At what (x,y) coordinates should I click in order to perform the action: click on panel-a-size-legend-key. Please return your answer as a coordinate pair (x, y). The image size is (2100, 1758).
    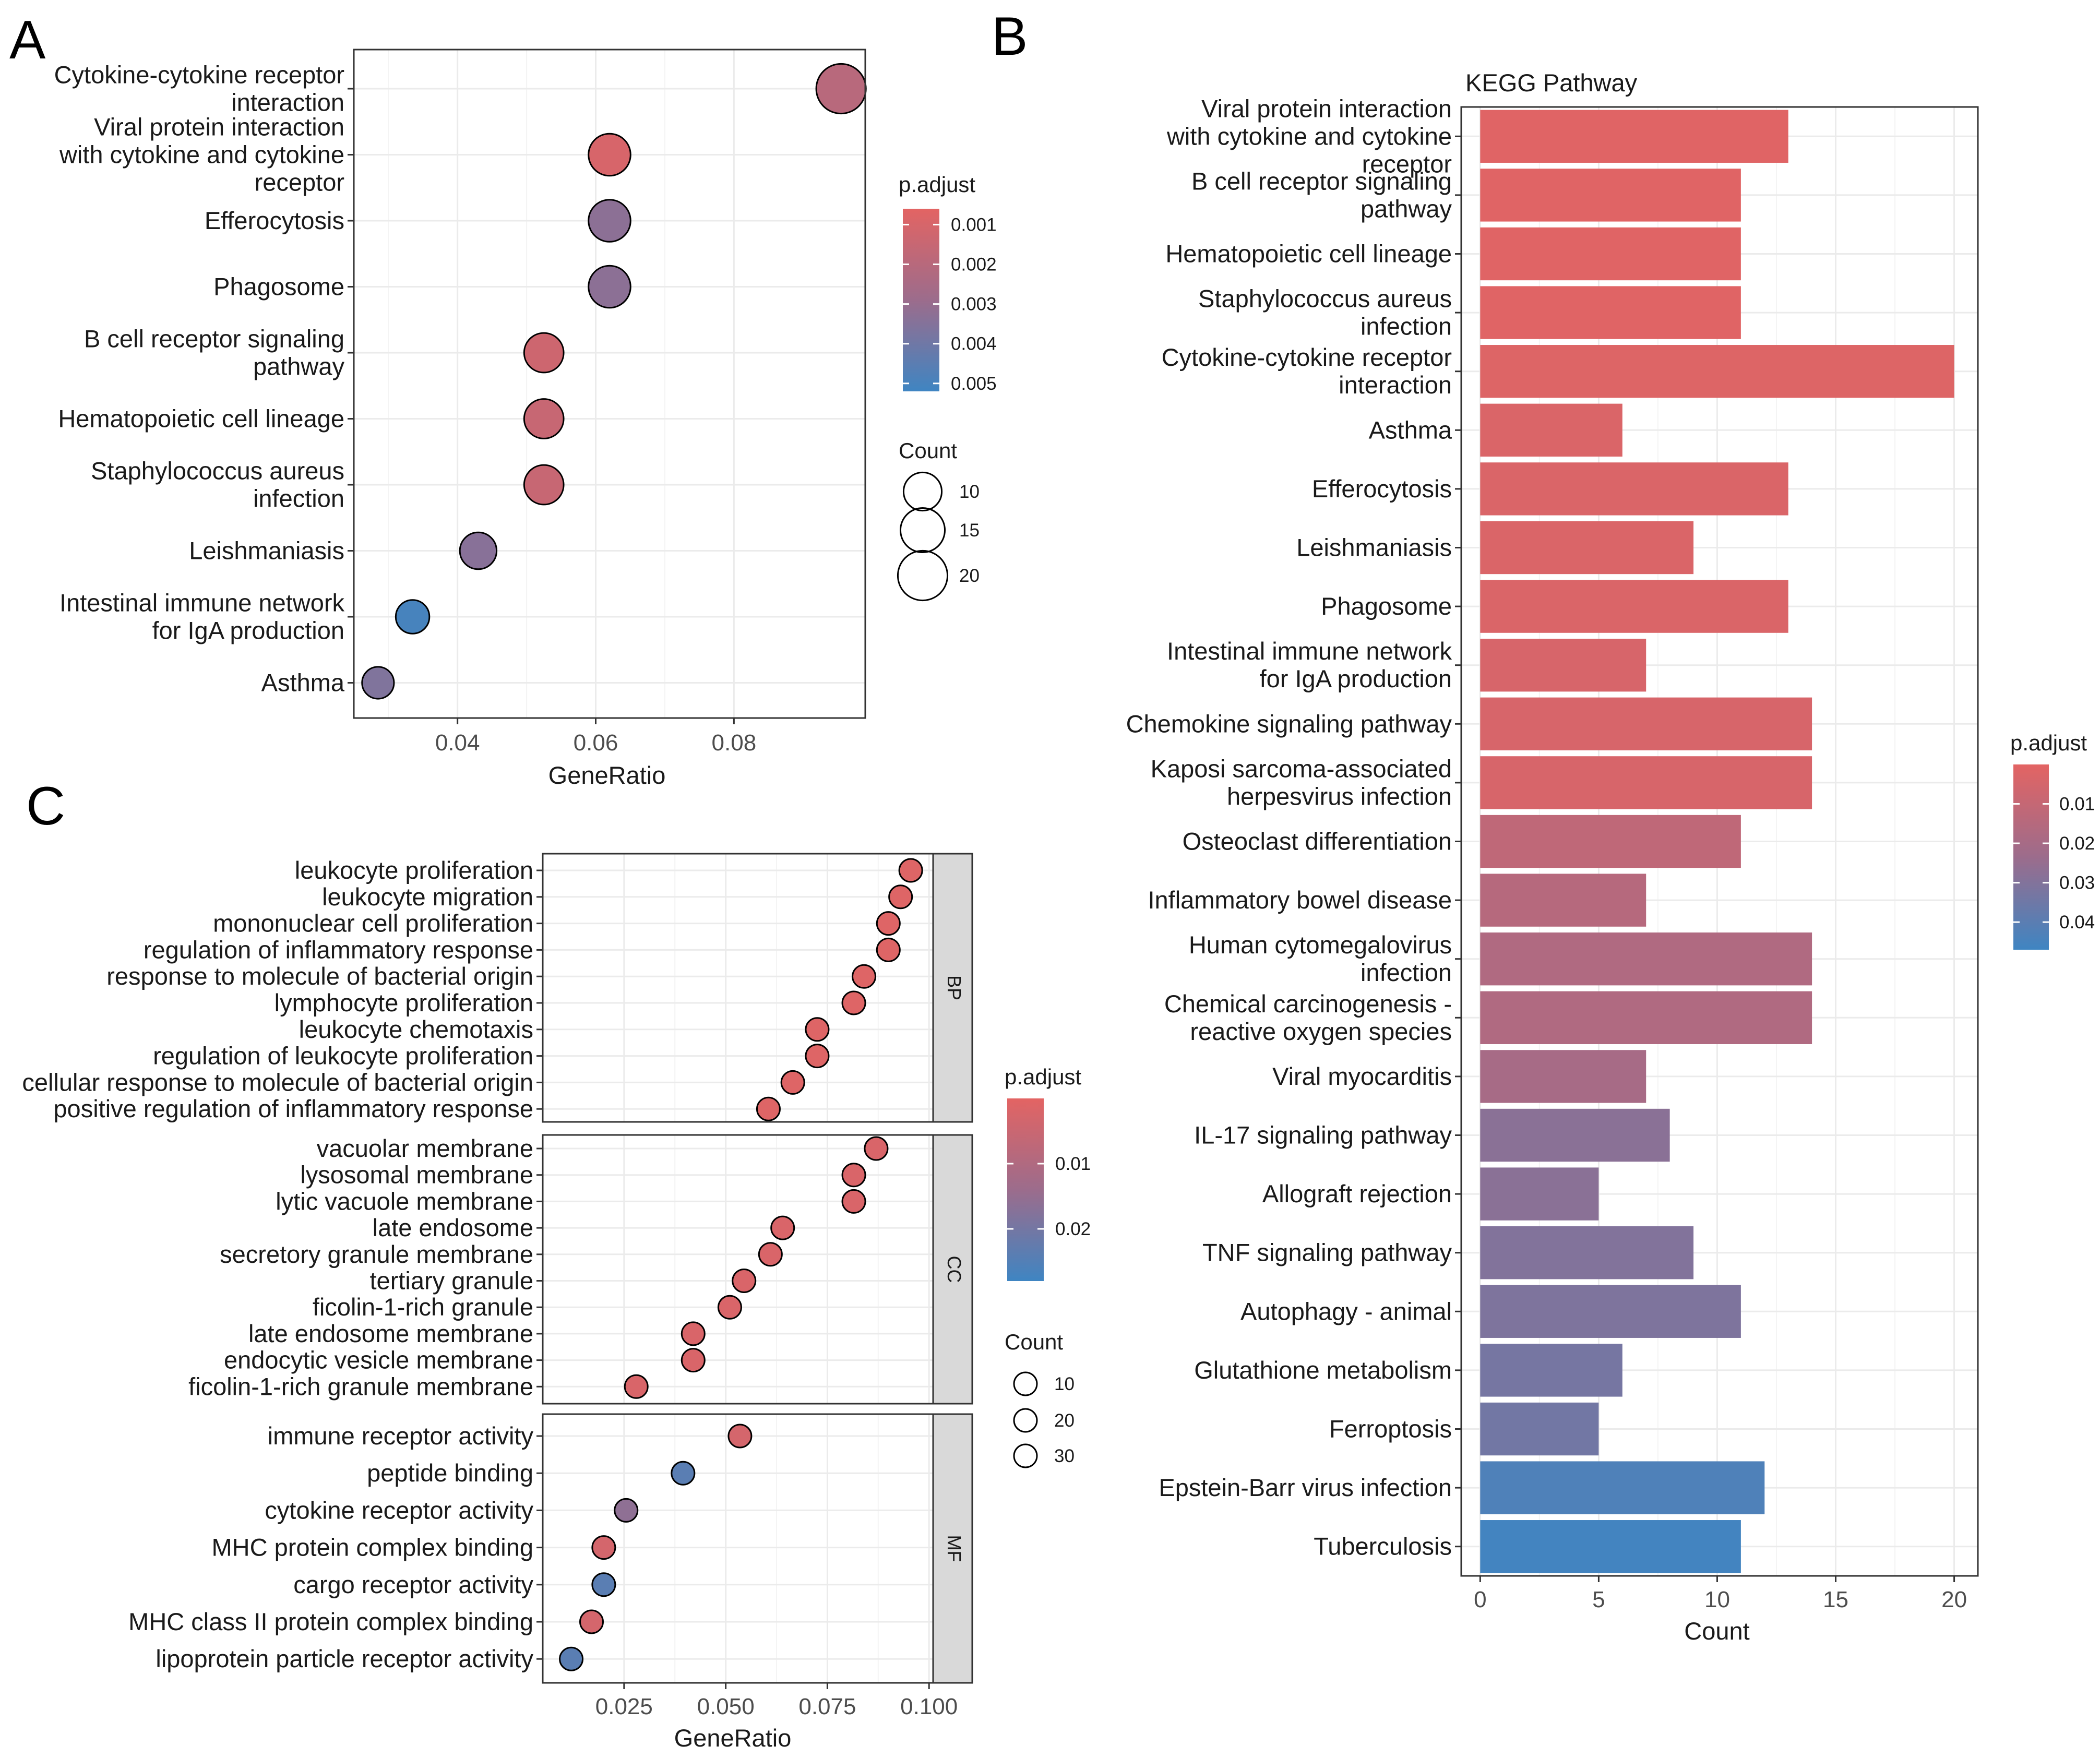
    Looking at the image, I should click on (923, 575).